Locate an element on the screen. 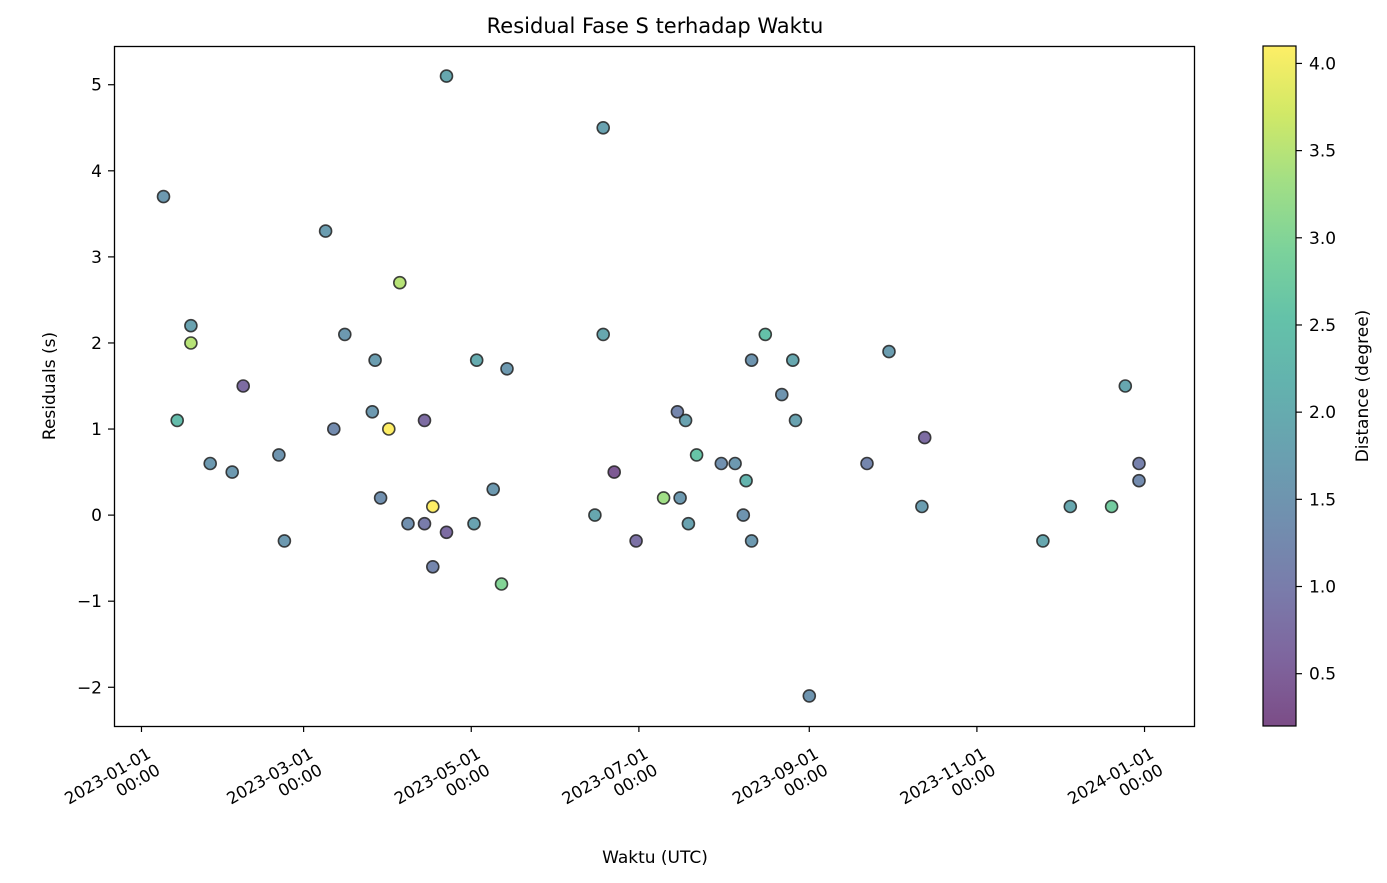 The image size is (1387, 883). colorbar-tick-label: 1.5 is located at coordinates (1322, 500).